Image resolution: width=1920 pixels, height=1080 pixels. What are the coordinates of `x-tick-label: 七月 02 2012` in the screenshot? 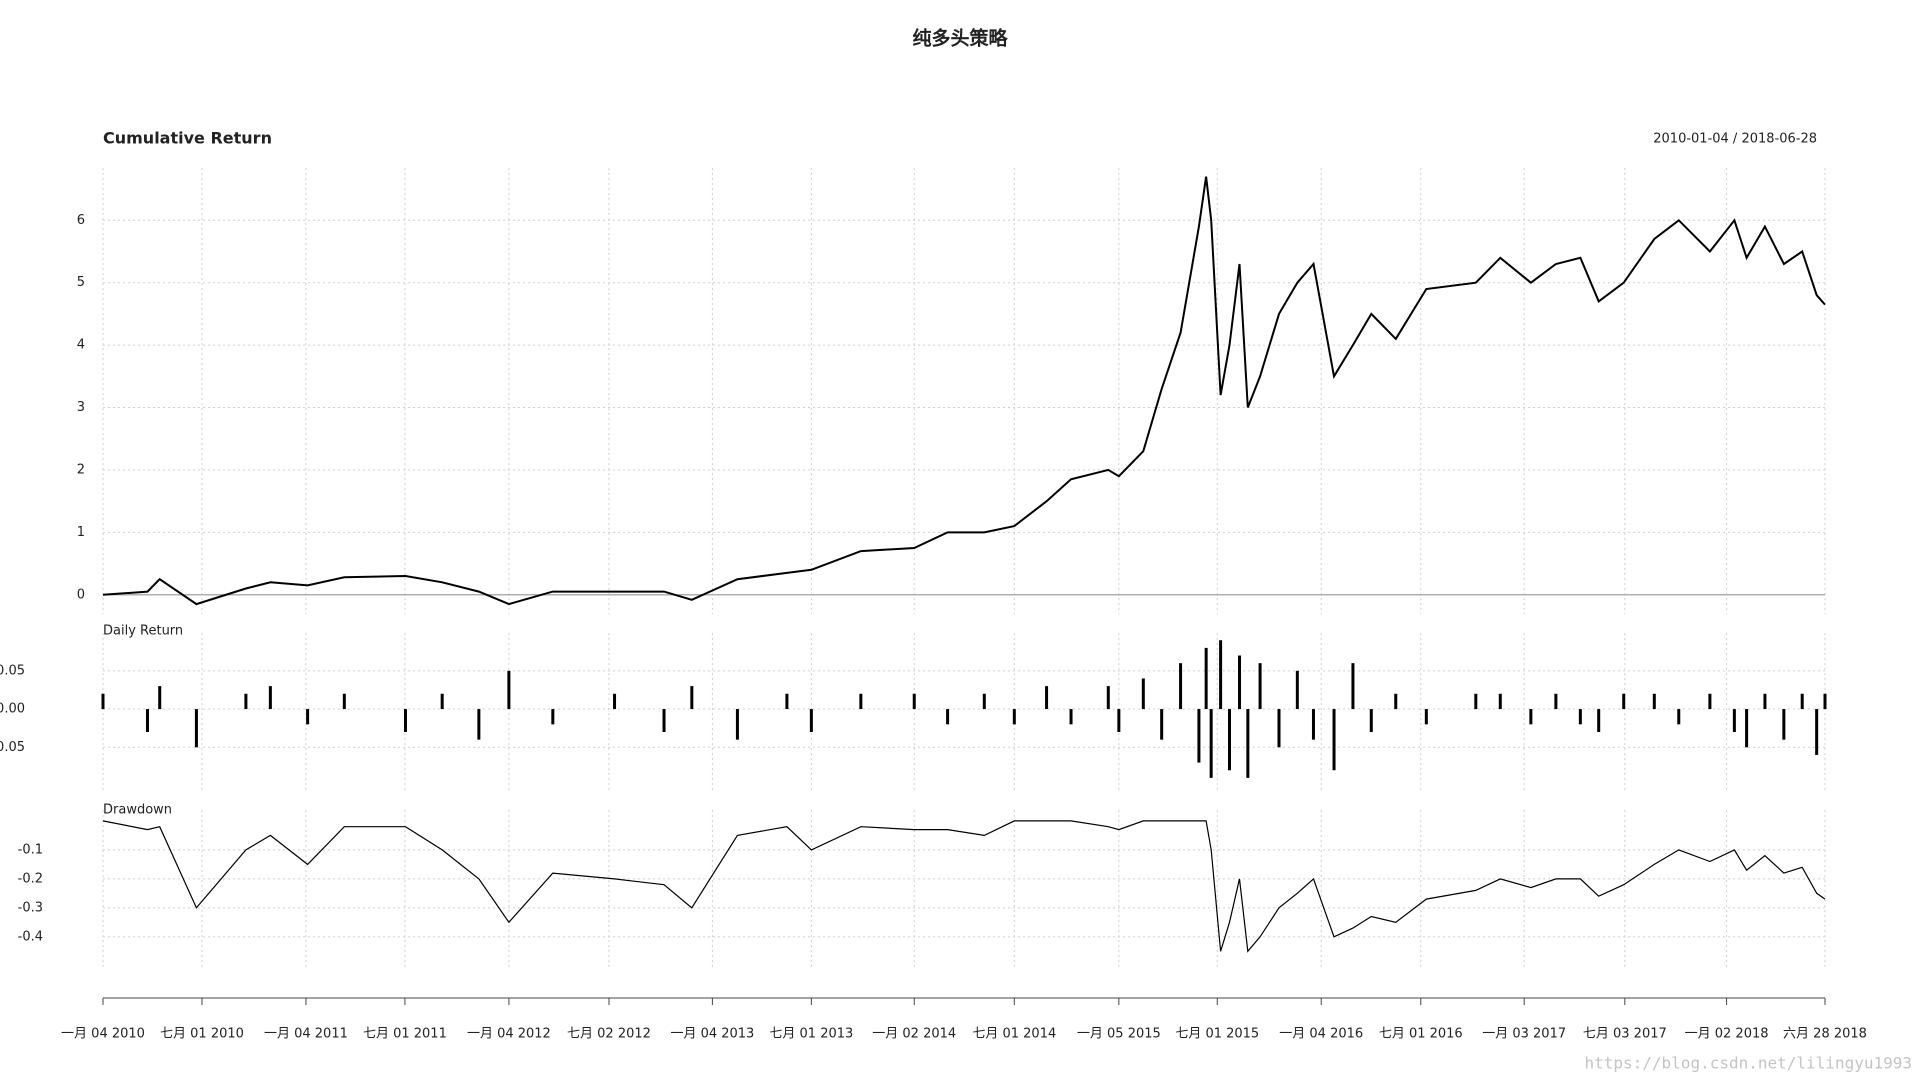 It's located at (609, 1034).